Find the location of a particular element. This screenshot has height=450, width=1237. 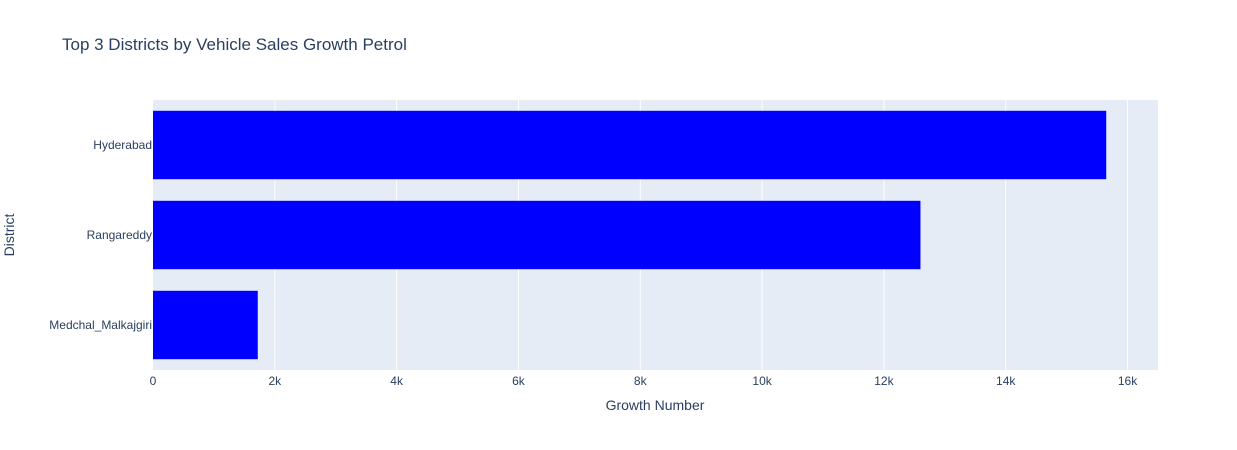

x-tick-label: 0 is located at coordinates (153, 381).